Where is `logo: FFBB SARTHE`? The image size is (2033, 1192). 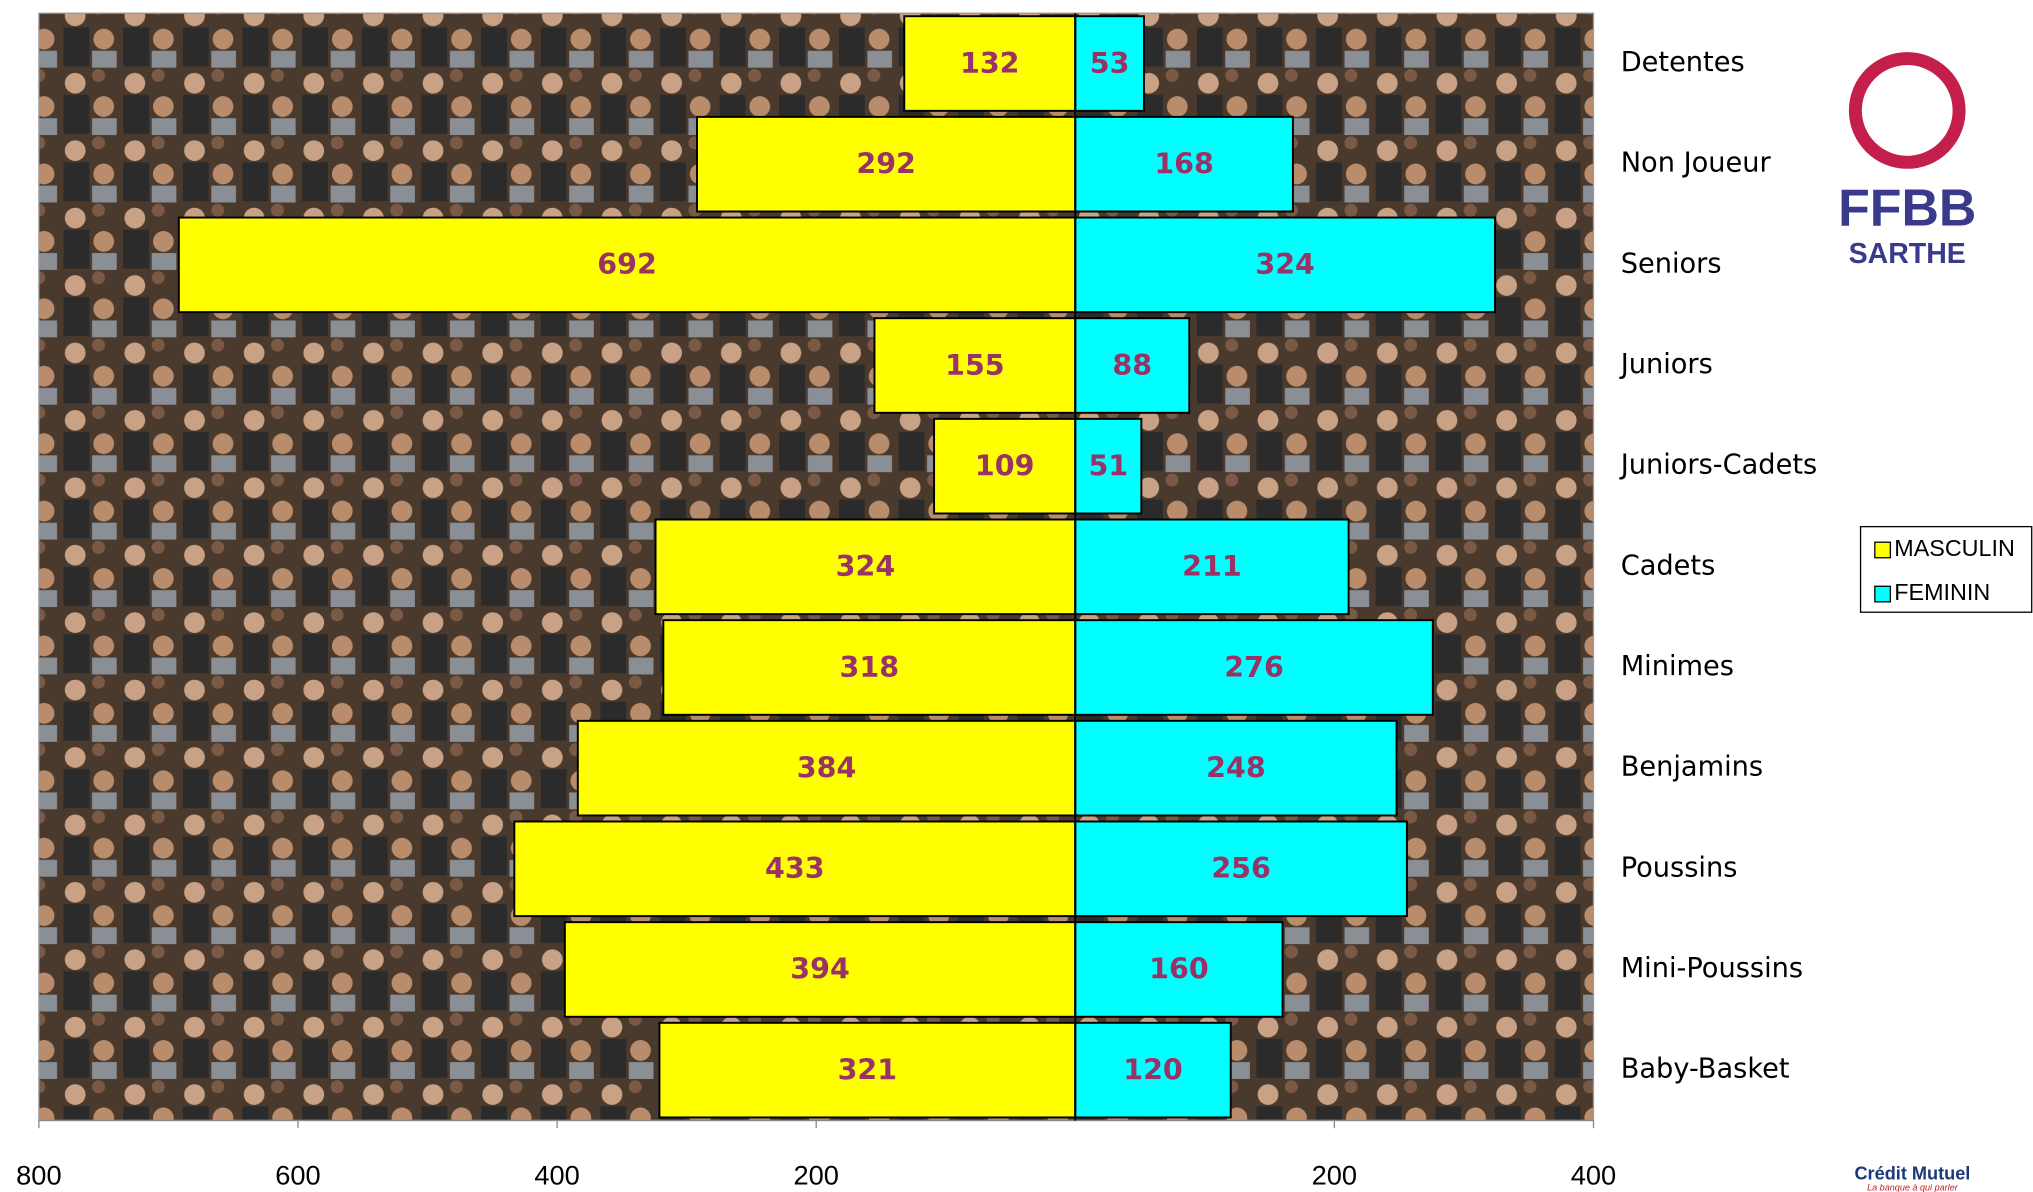 logo: FFBB SARTHE is located at coordinates (1907, 161).